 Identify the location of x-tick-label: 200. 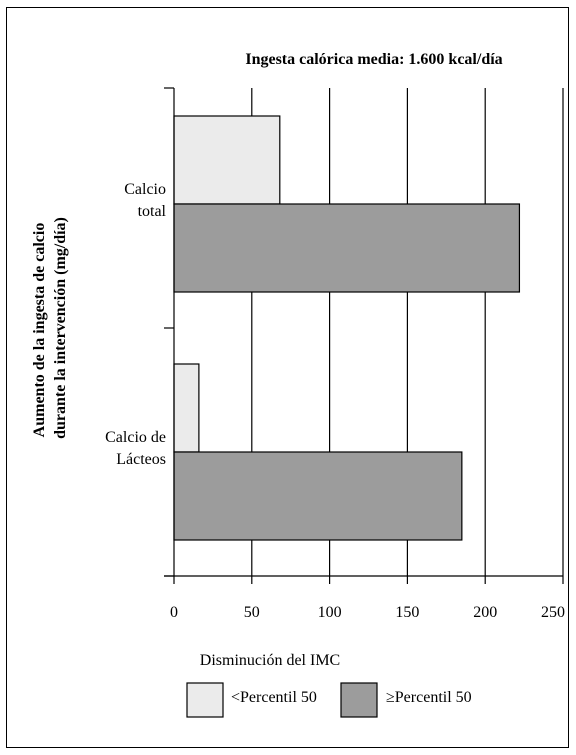
(485, 612).